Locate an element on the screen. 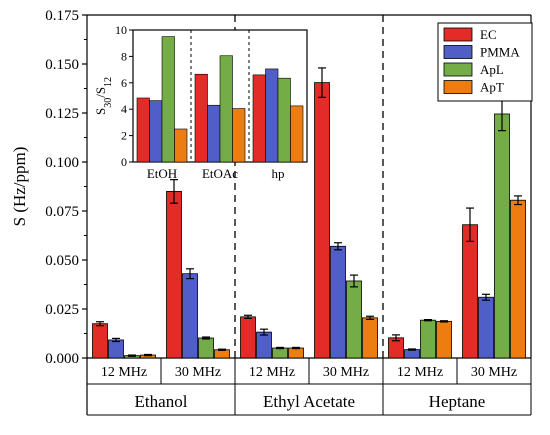 This screenshot has height=435, width=550. y-axis-title: S (Hz/ppm) is located at coordinates (19, 187).